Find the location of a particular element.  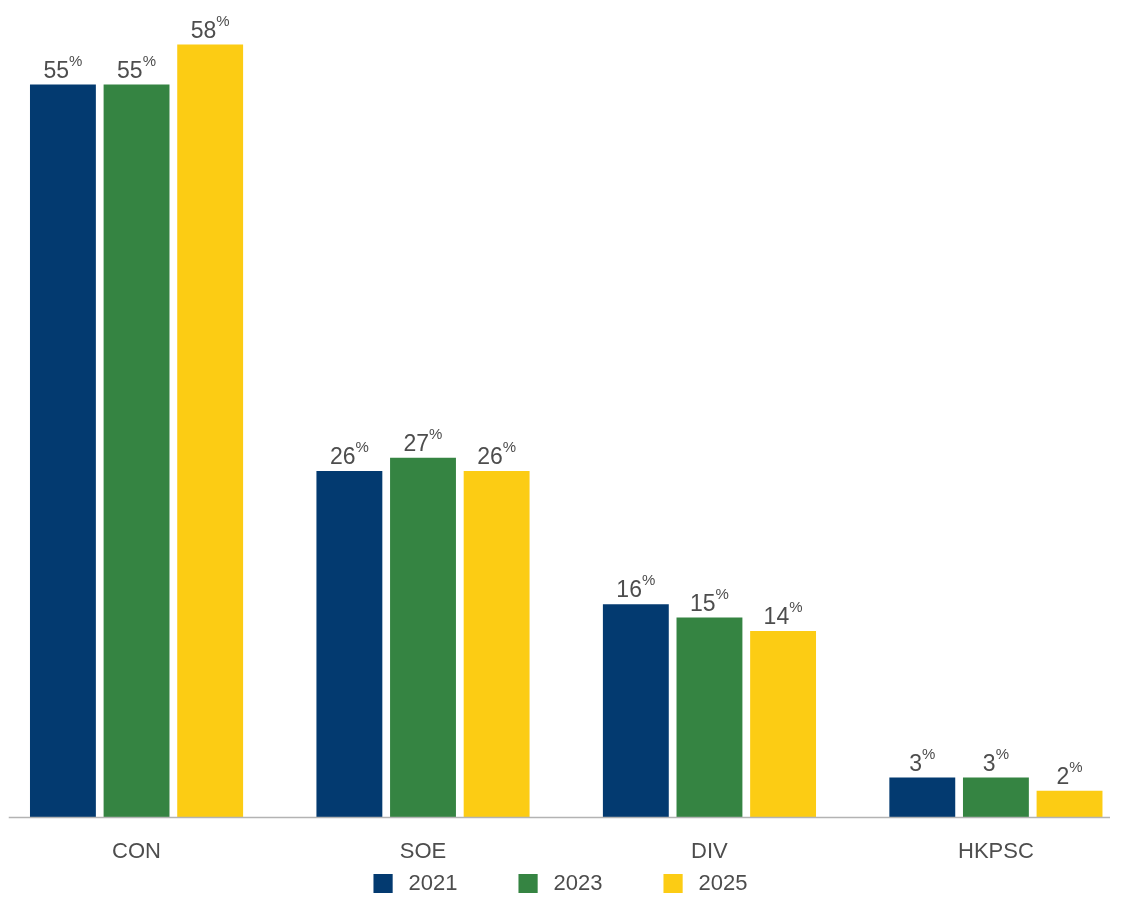

legend-label: 2025 is located at coordinates (723, 883).